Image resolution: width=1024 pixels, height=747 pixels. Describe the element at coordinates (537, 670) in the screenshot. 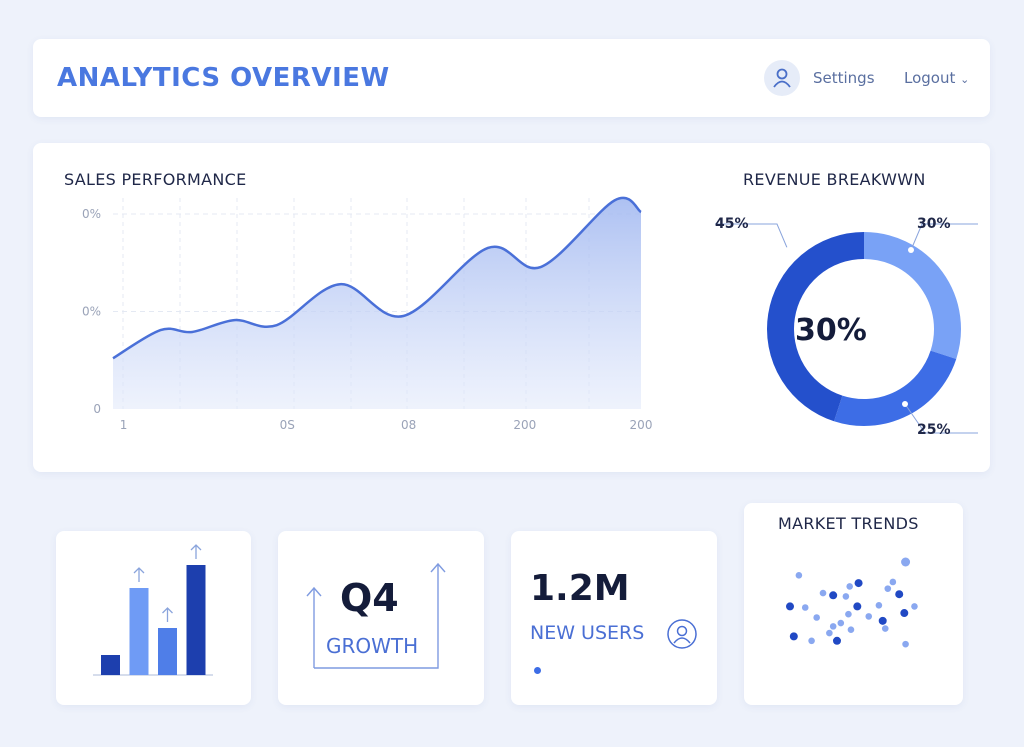

I see `status-dot` at that location.